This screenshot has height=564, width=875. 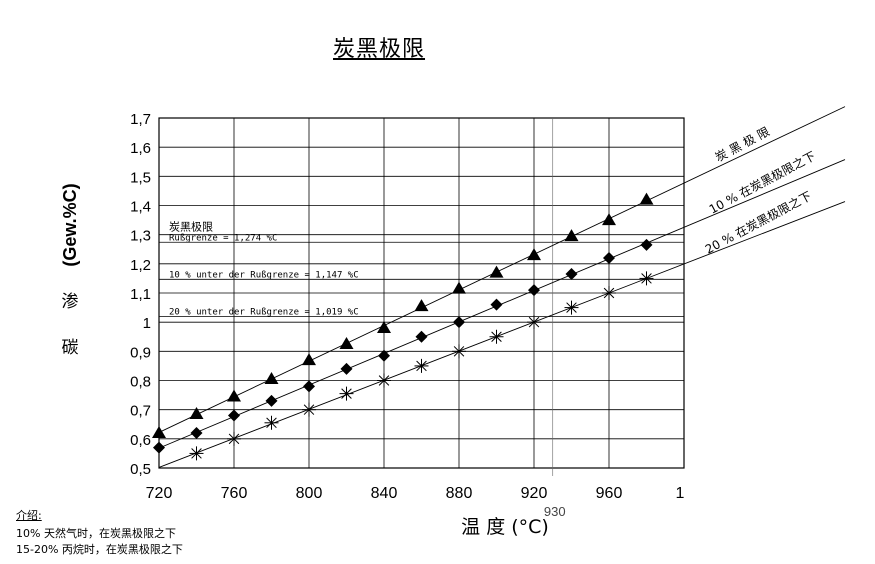 What do you see at coordinates (140, 469) in the screenshot?
I see `y-tick-label: 0,5` at bounding box center [140, 469].